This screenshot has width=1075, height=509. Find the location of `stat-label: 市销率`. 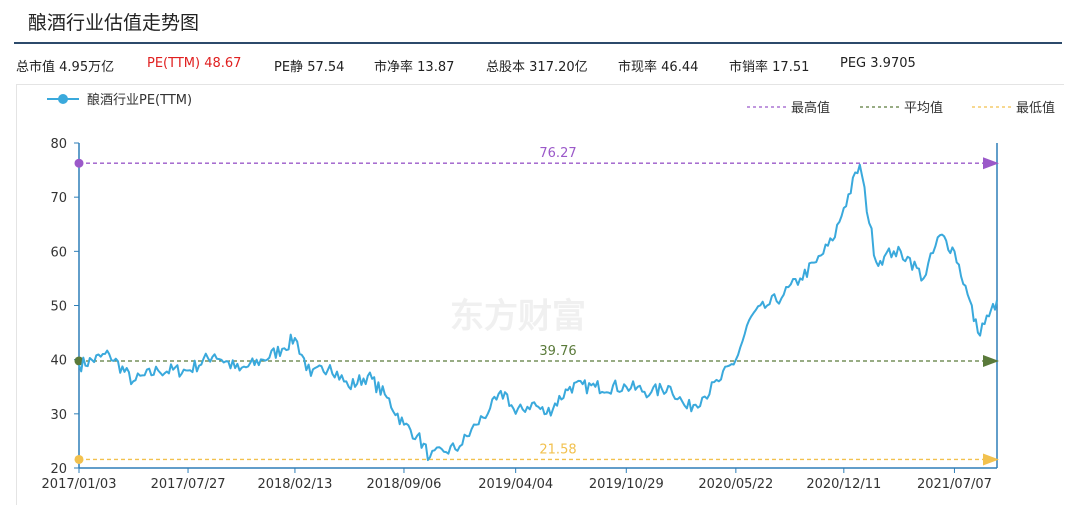

stat-label: 市销率 is located at coordinates (749, 67).